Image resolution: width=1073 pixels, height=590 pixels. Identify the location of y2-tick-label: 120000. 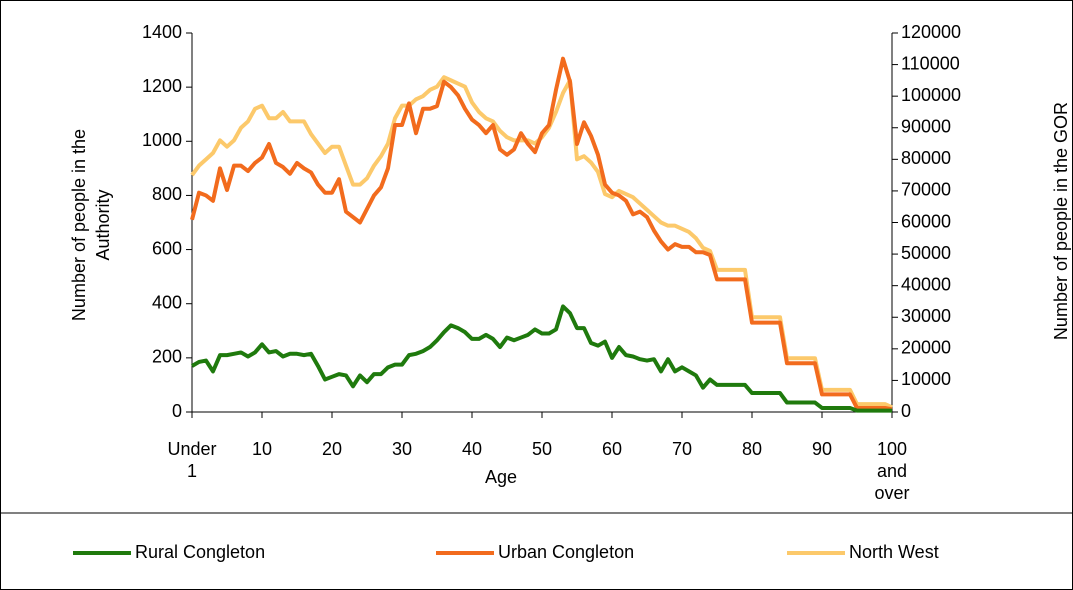
(931, 32).